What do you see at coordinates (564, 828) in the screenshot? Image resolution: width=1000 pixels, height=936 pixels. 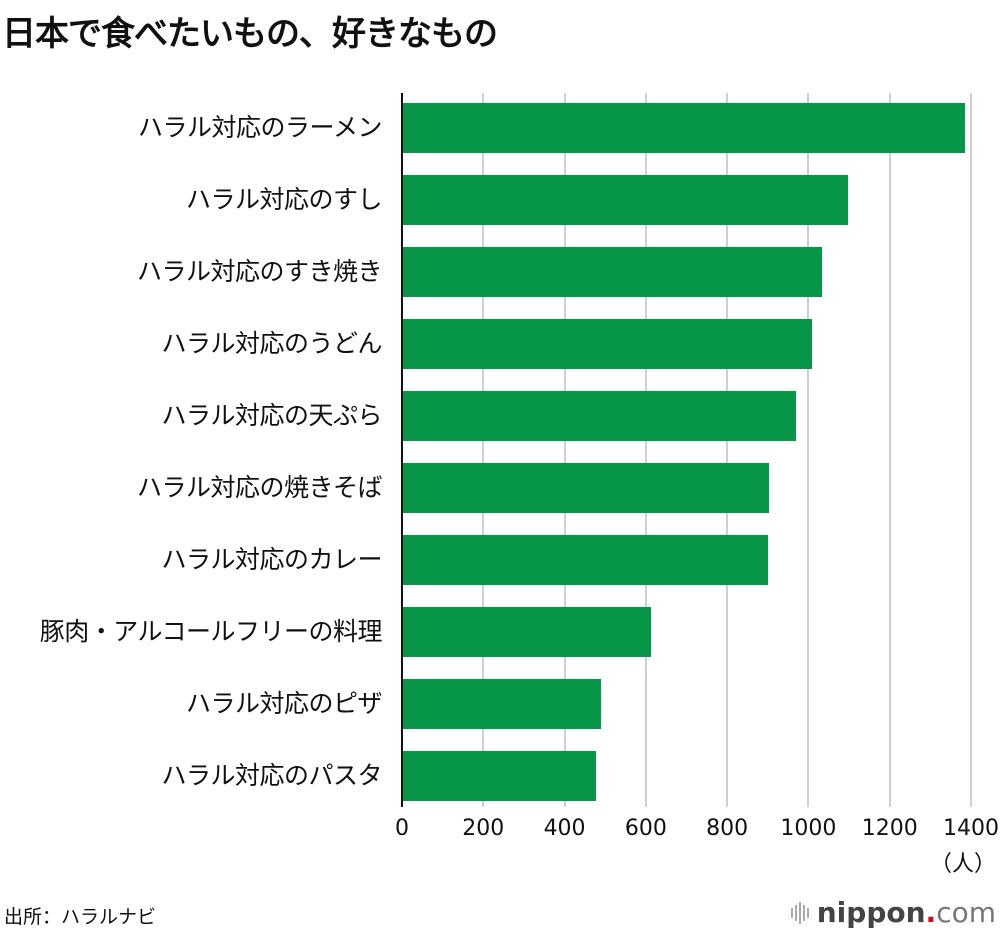 I see `x-tick-label: 400` at bounding box center [564, 828].